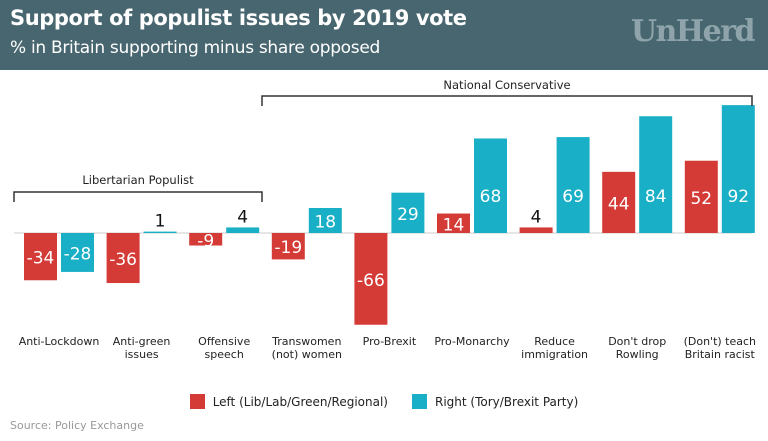  What do you see at coordinates (300, 401) in the screenshot?
I see `legend-label-left: Left (Lib/Lab/Green/Regional)` at bounding box center [300, 401].